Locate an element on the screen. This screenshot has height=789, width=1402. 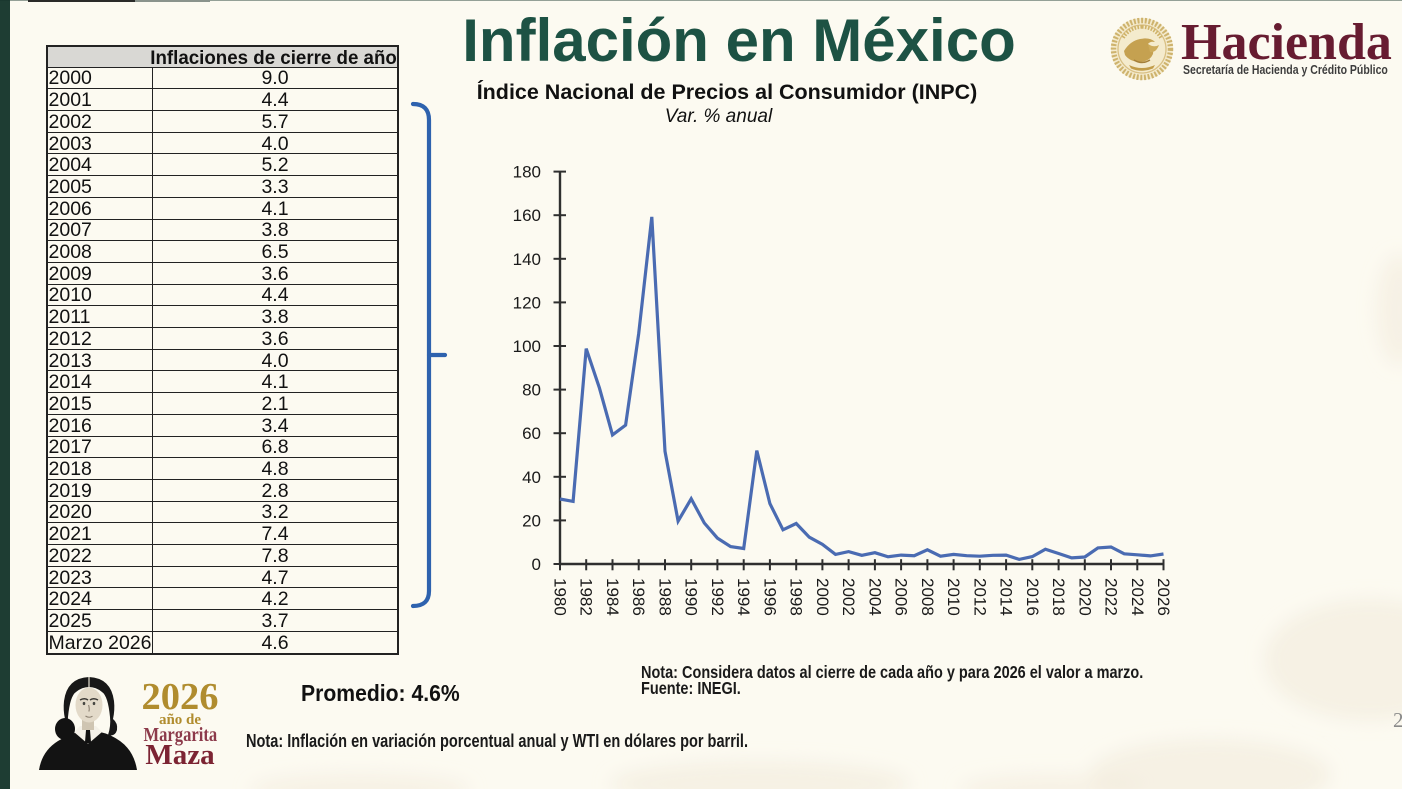
svg-text: 2012 is located at coordinates (979, 597).